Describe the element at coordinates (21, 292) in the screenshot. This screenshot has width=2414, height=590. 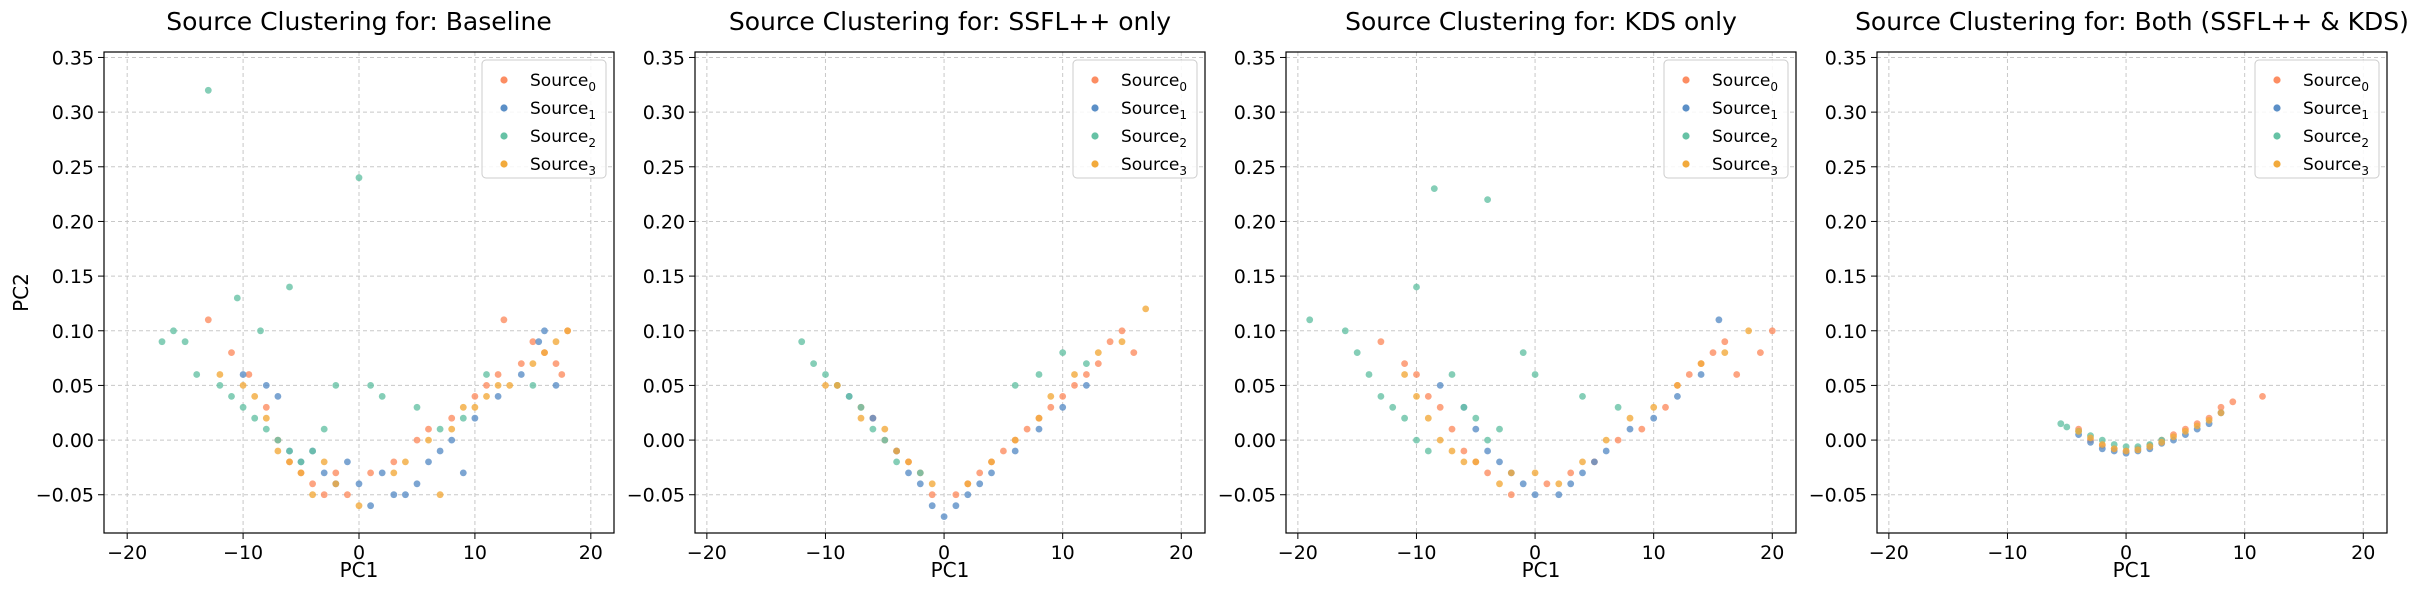
I see `y-axis-label: PC2` at that location.